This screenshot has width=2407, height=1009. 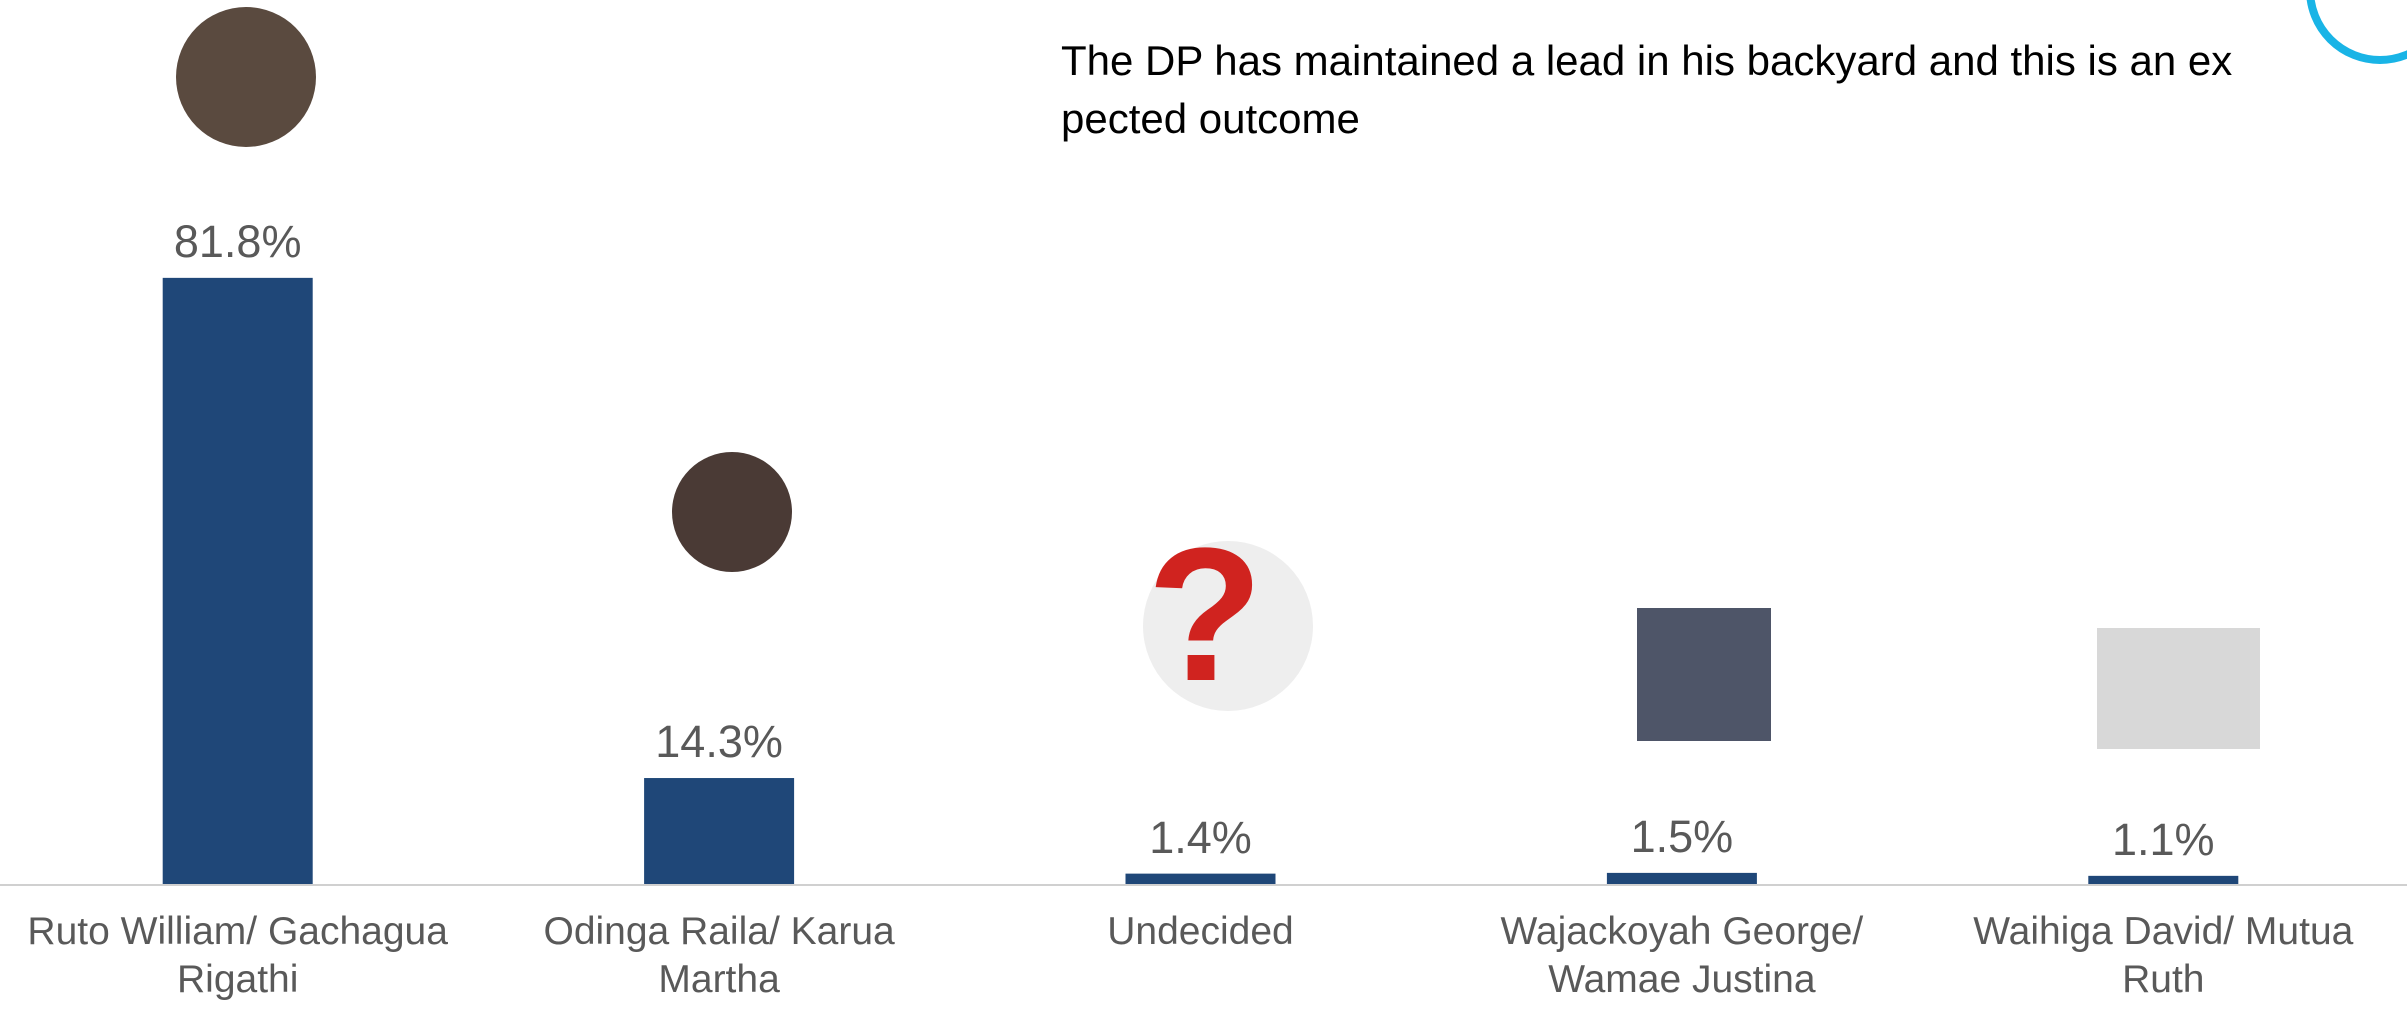 What do you see at coordinates (1205, 615) in the screenshot?
I see `question-mark: ?` at bounding box center [1205, 615].